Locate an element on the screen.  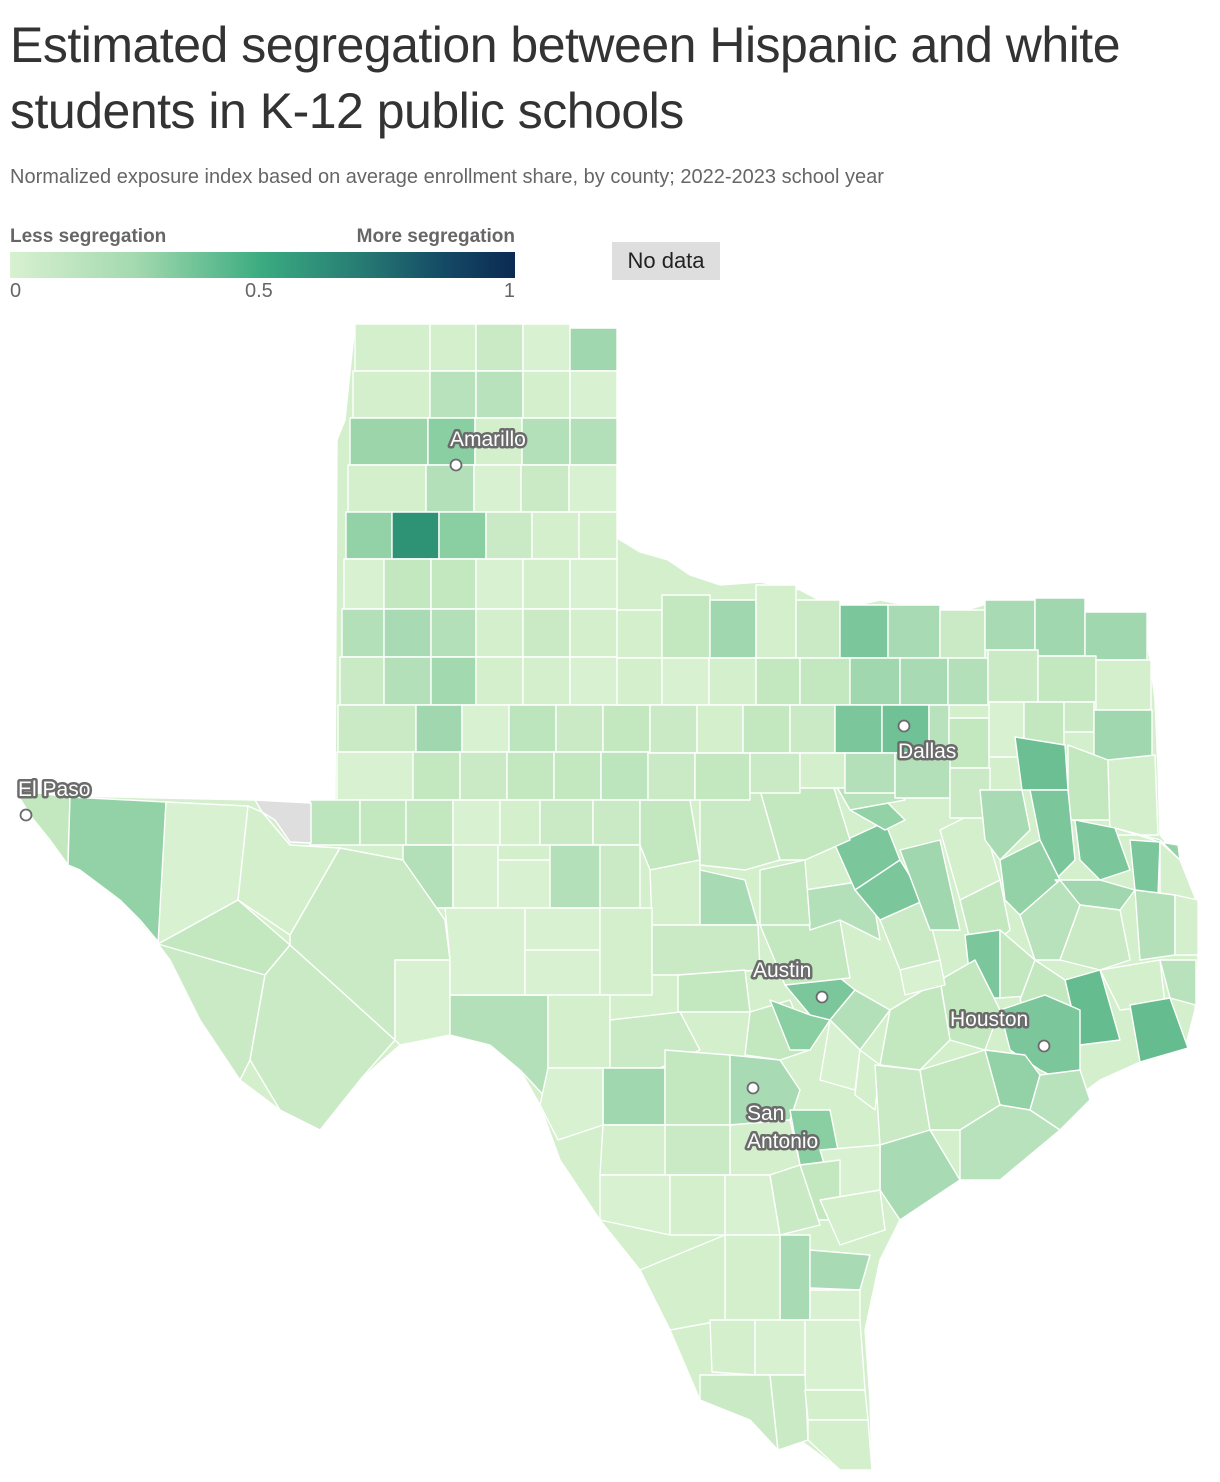
city-san-antonio: San Antonio is located at coordinates (783, 1118).